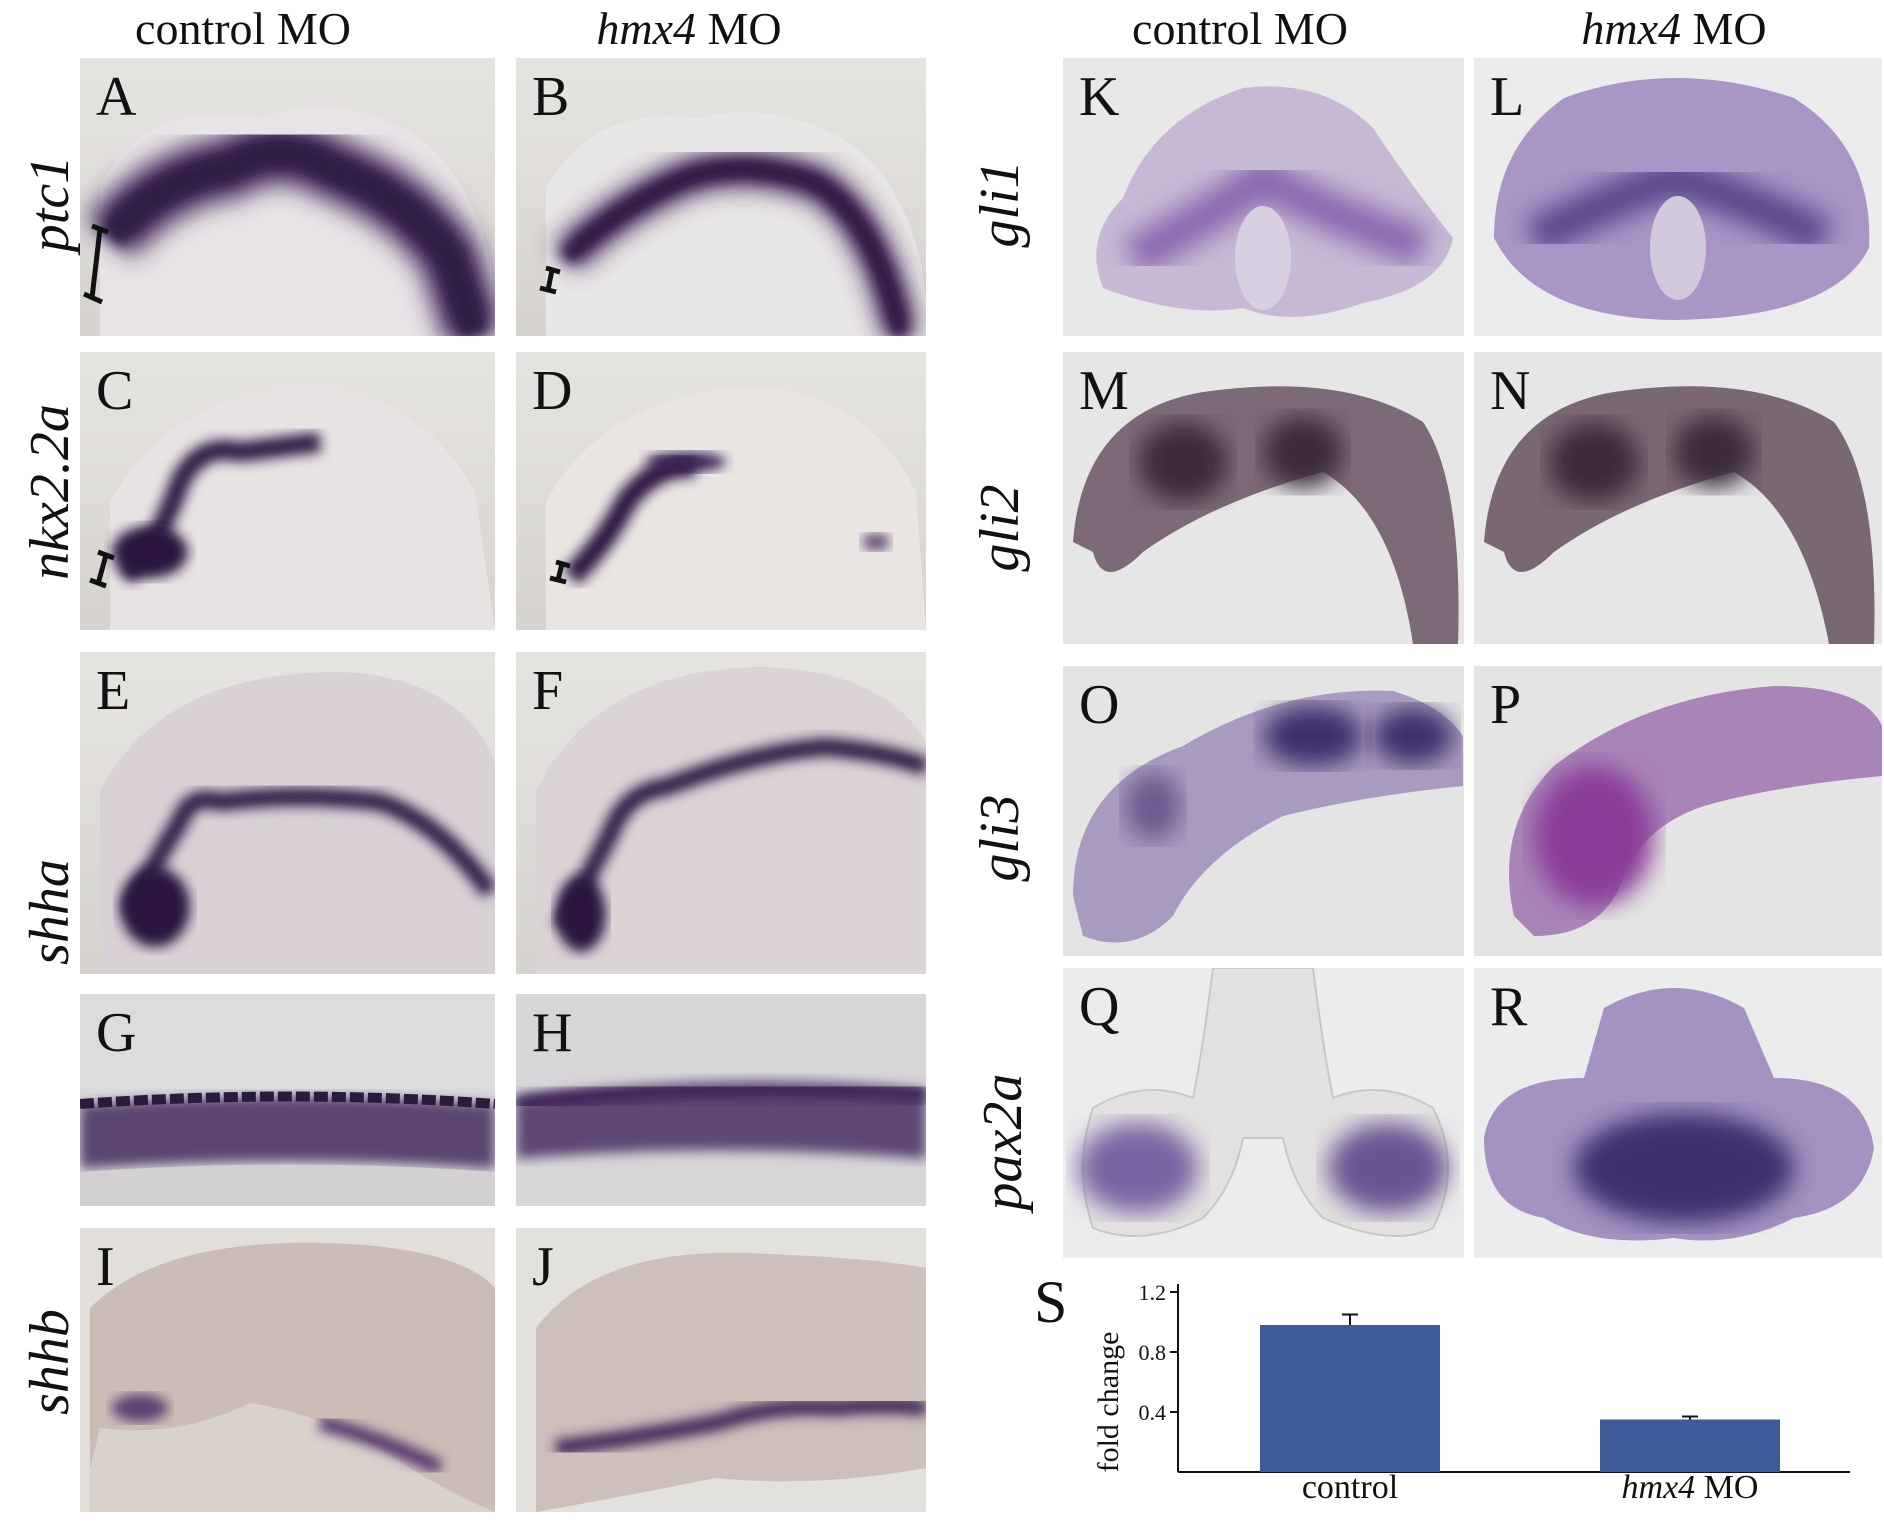 The image size is (1884, 1532). I want to click on panel-f-shha-hmx4: F, so click(721, 813).